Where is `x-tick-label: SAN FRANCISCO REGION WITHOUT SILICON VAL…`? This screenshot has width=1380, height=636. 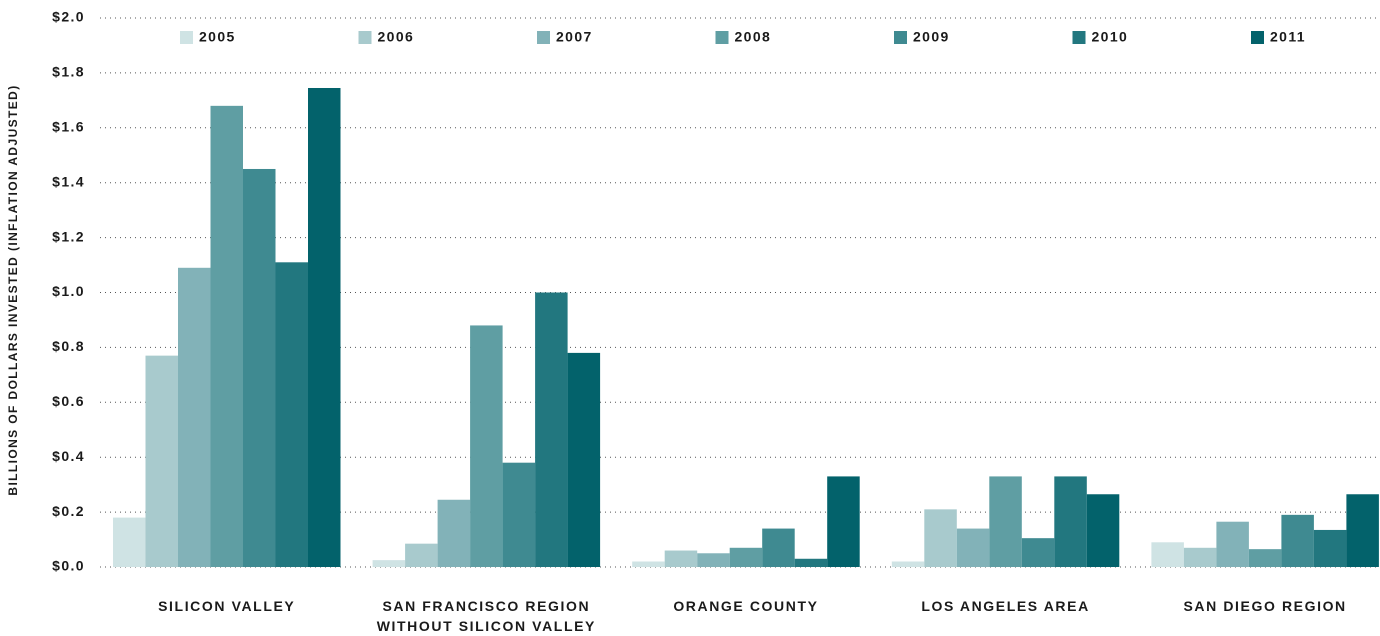
x-tick-label: SAN FRANCISCO REGION WITHOUT SILICON VAL… is located at coordinates (486, 616).